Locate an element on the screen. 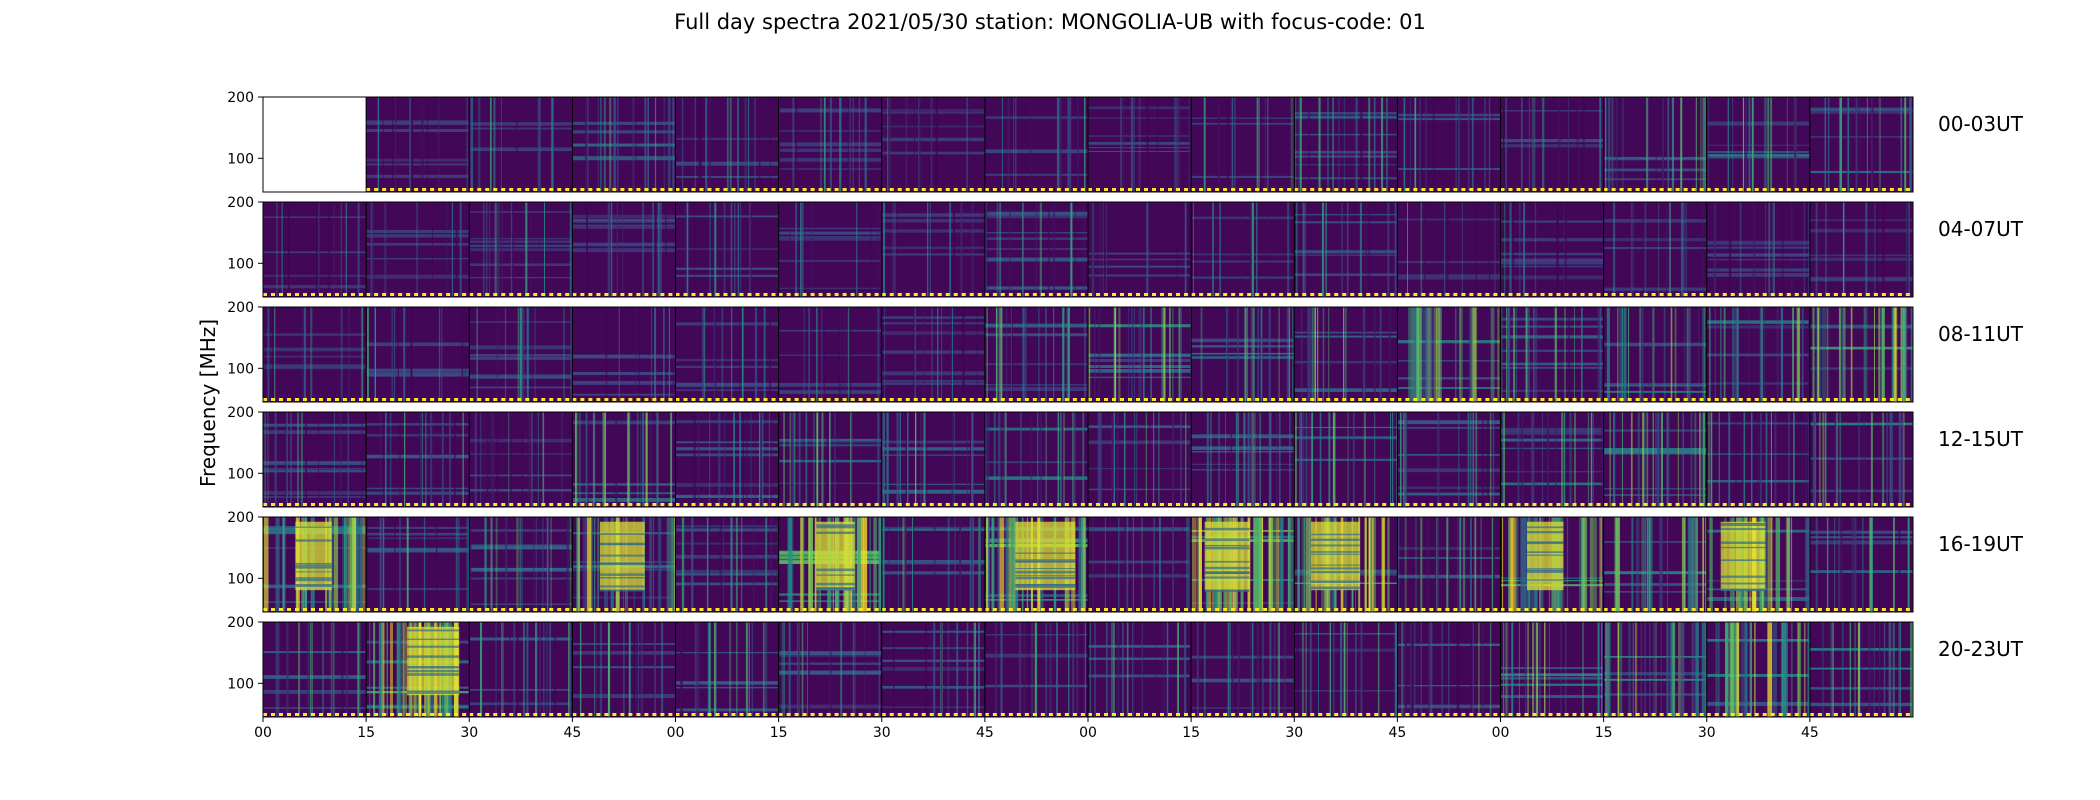 This screenshot has height=800, width=2100. row-label: 08-11UT is located at coordinates (1981, 334).